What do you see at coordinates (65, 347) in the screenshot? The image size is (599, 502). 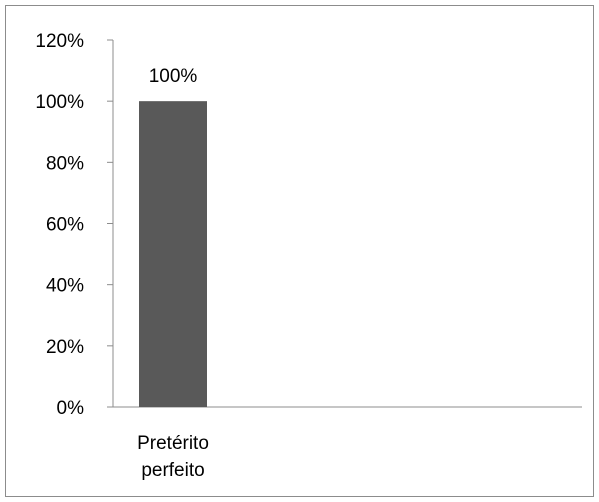 I see `y-tick-label: 20%` at bounding box center [65, 347].